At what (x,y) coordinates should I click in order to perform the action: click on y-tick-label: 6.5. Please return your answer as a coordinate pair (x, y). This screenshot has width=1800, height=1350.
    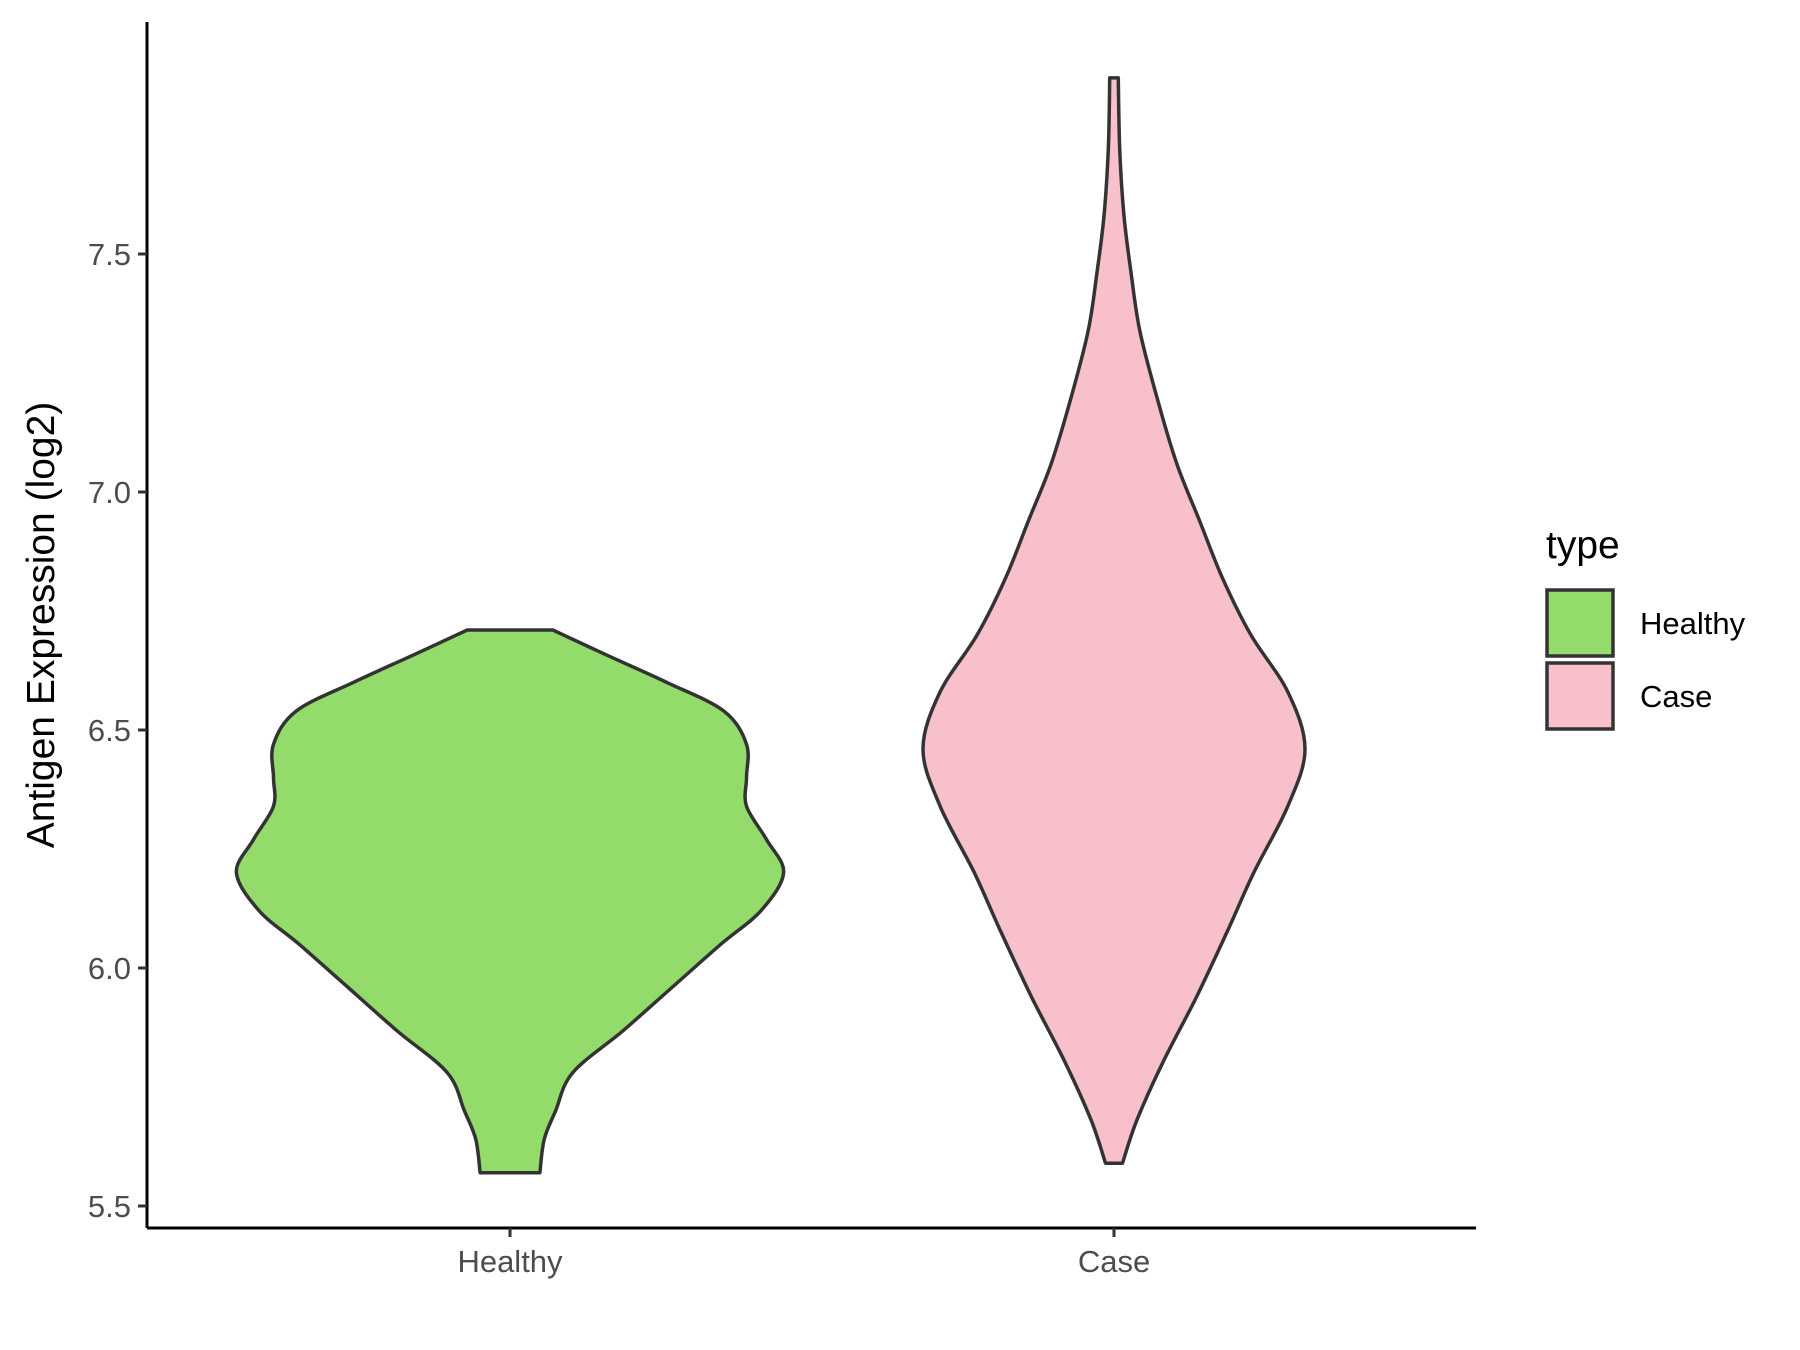
    Looking at the image, I should click on (109, 730).